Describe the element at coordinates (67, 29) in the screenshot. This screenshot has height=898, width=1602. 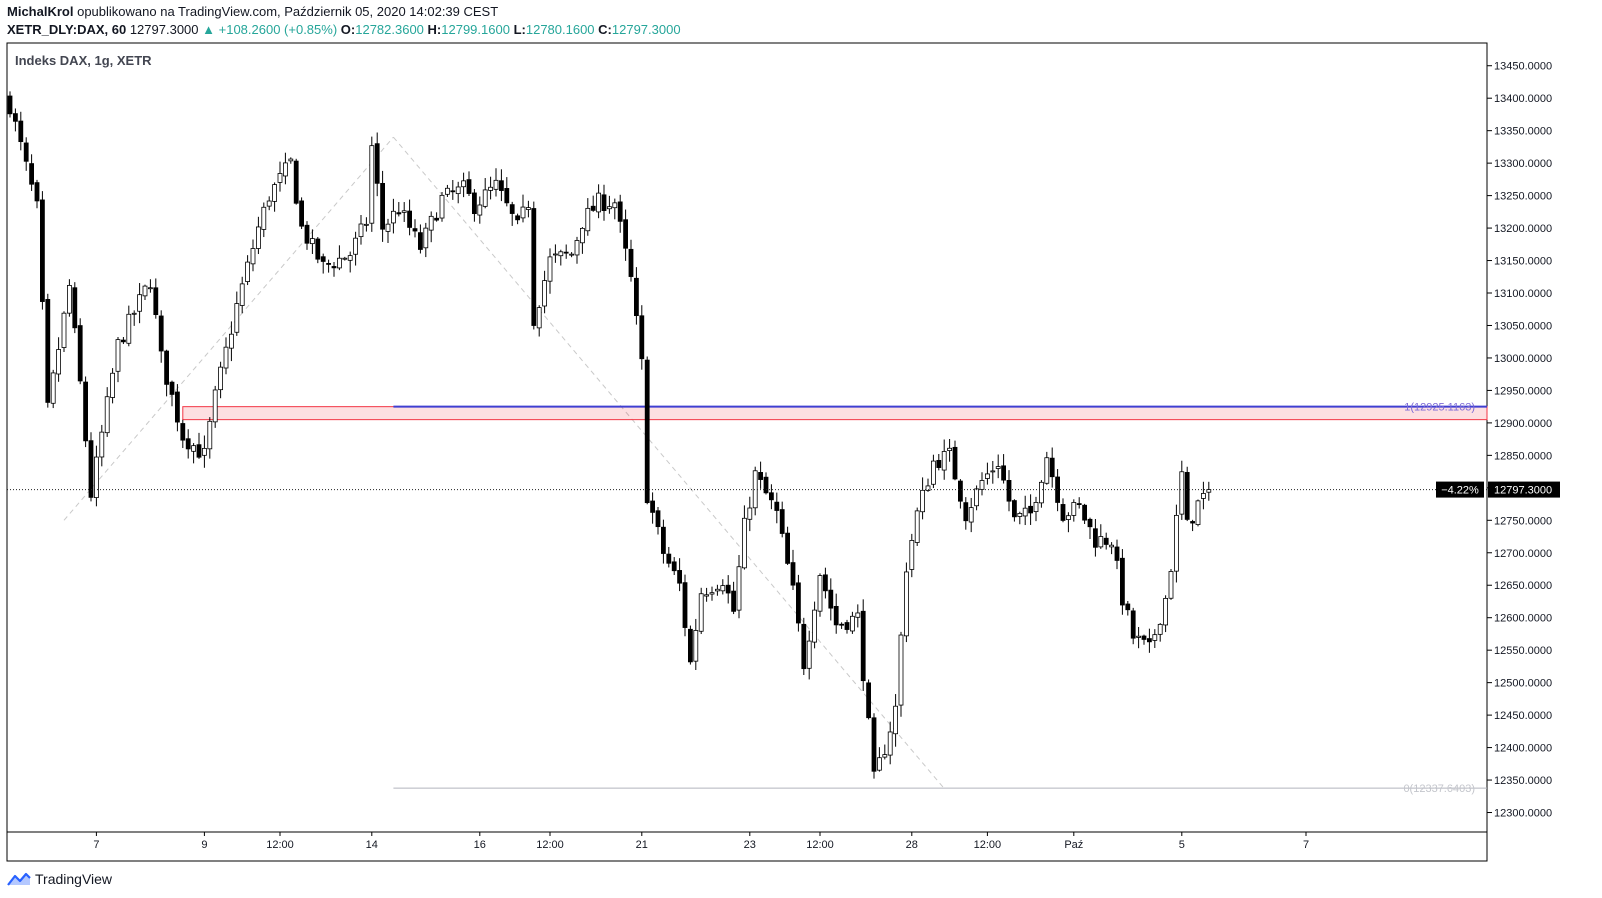
I see `symbol-label: XETR_DLY:DAX, 60` at that location.